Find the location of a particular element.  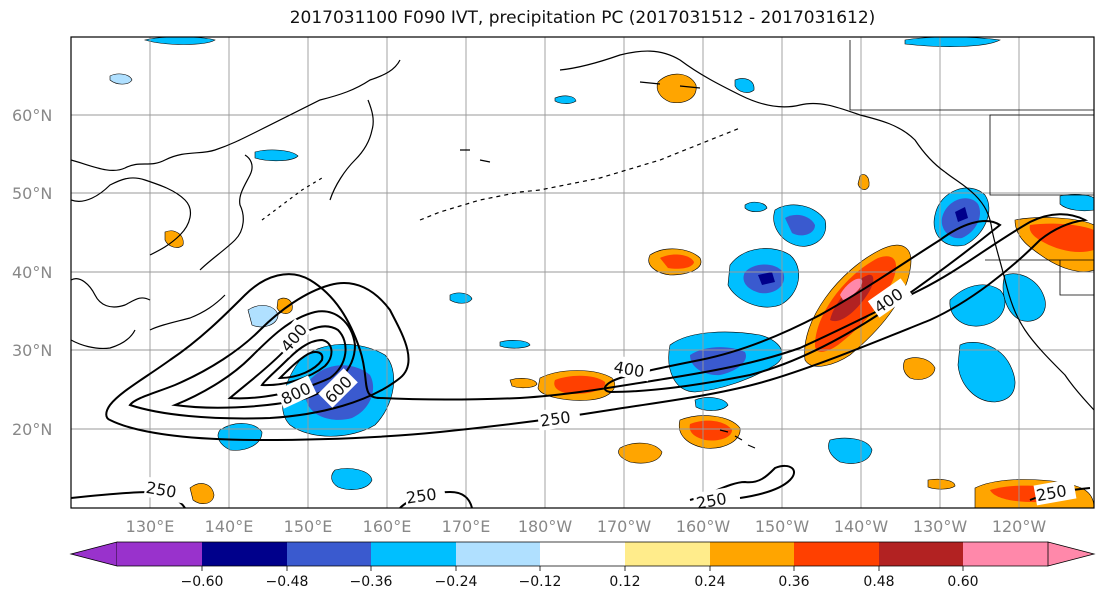

lon-label-150w: 150°W is located at coordinates (782, 526).